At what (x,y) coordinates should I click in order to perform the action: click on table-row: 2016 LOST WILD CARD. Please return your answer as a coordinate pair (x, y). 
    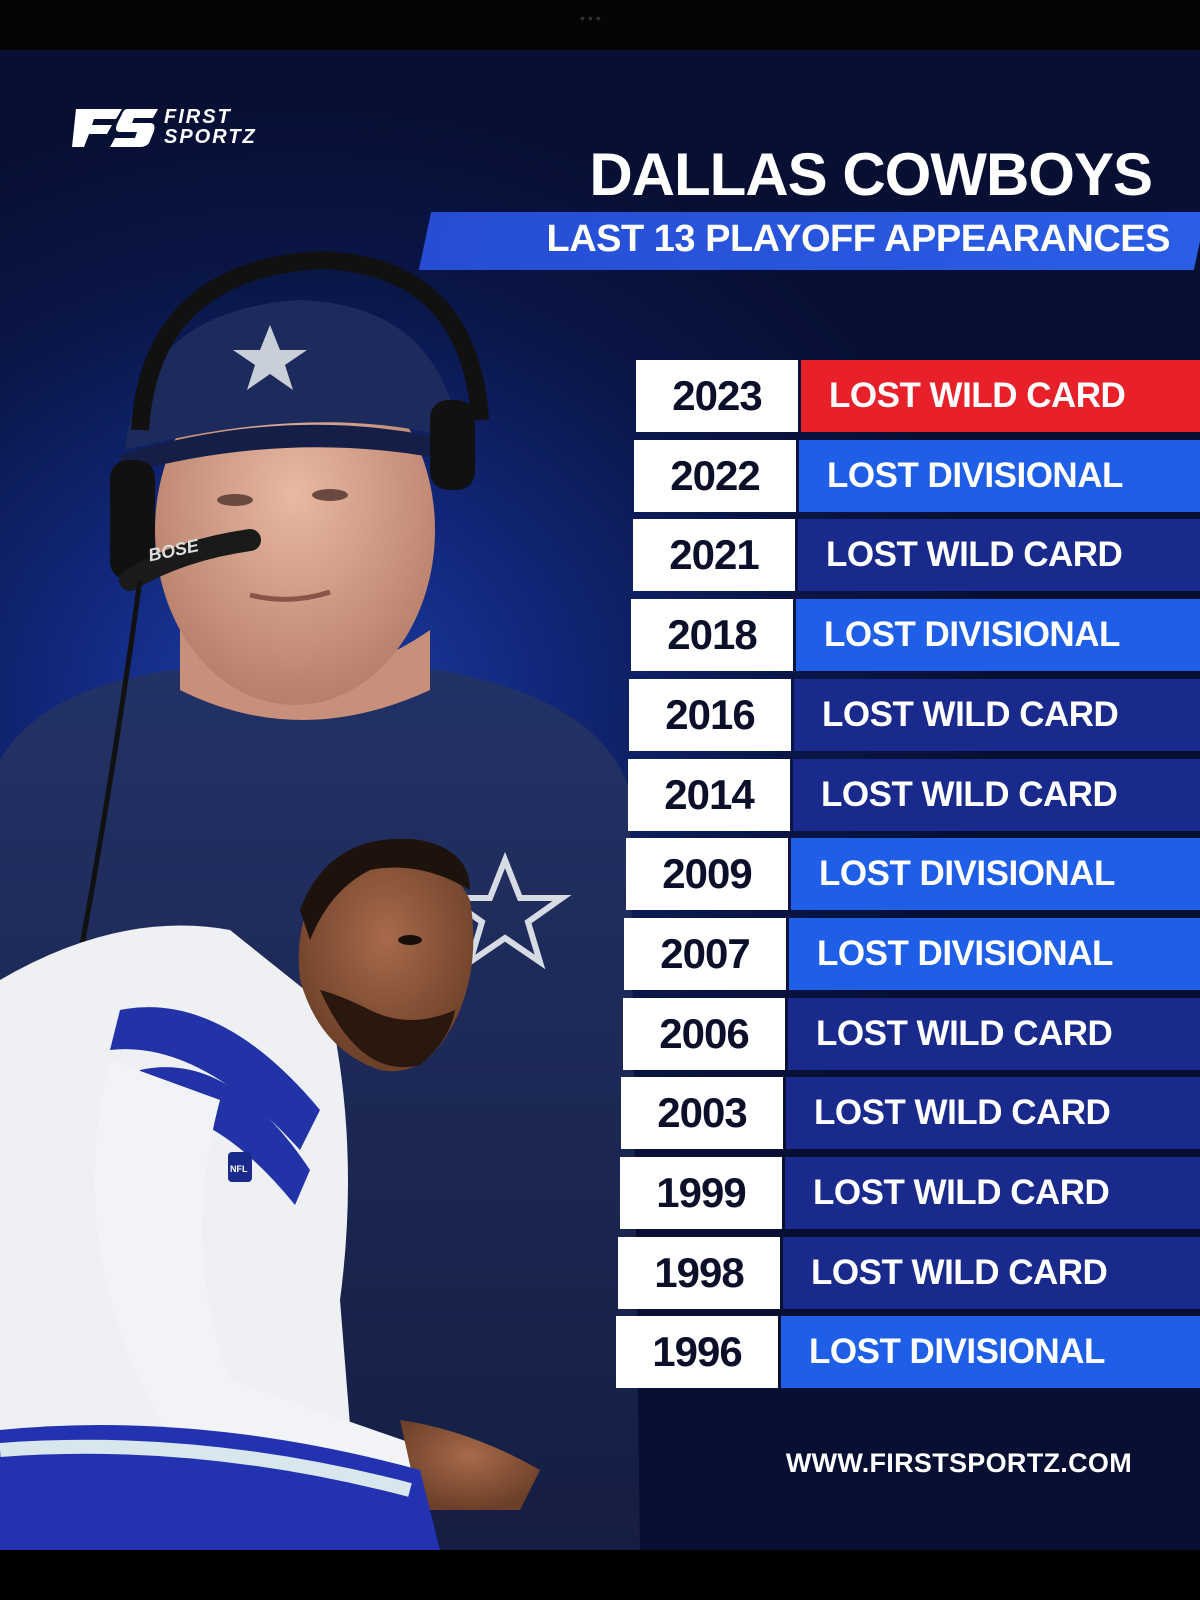
    Looking at the image, I should click on (914, 715).